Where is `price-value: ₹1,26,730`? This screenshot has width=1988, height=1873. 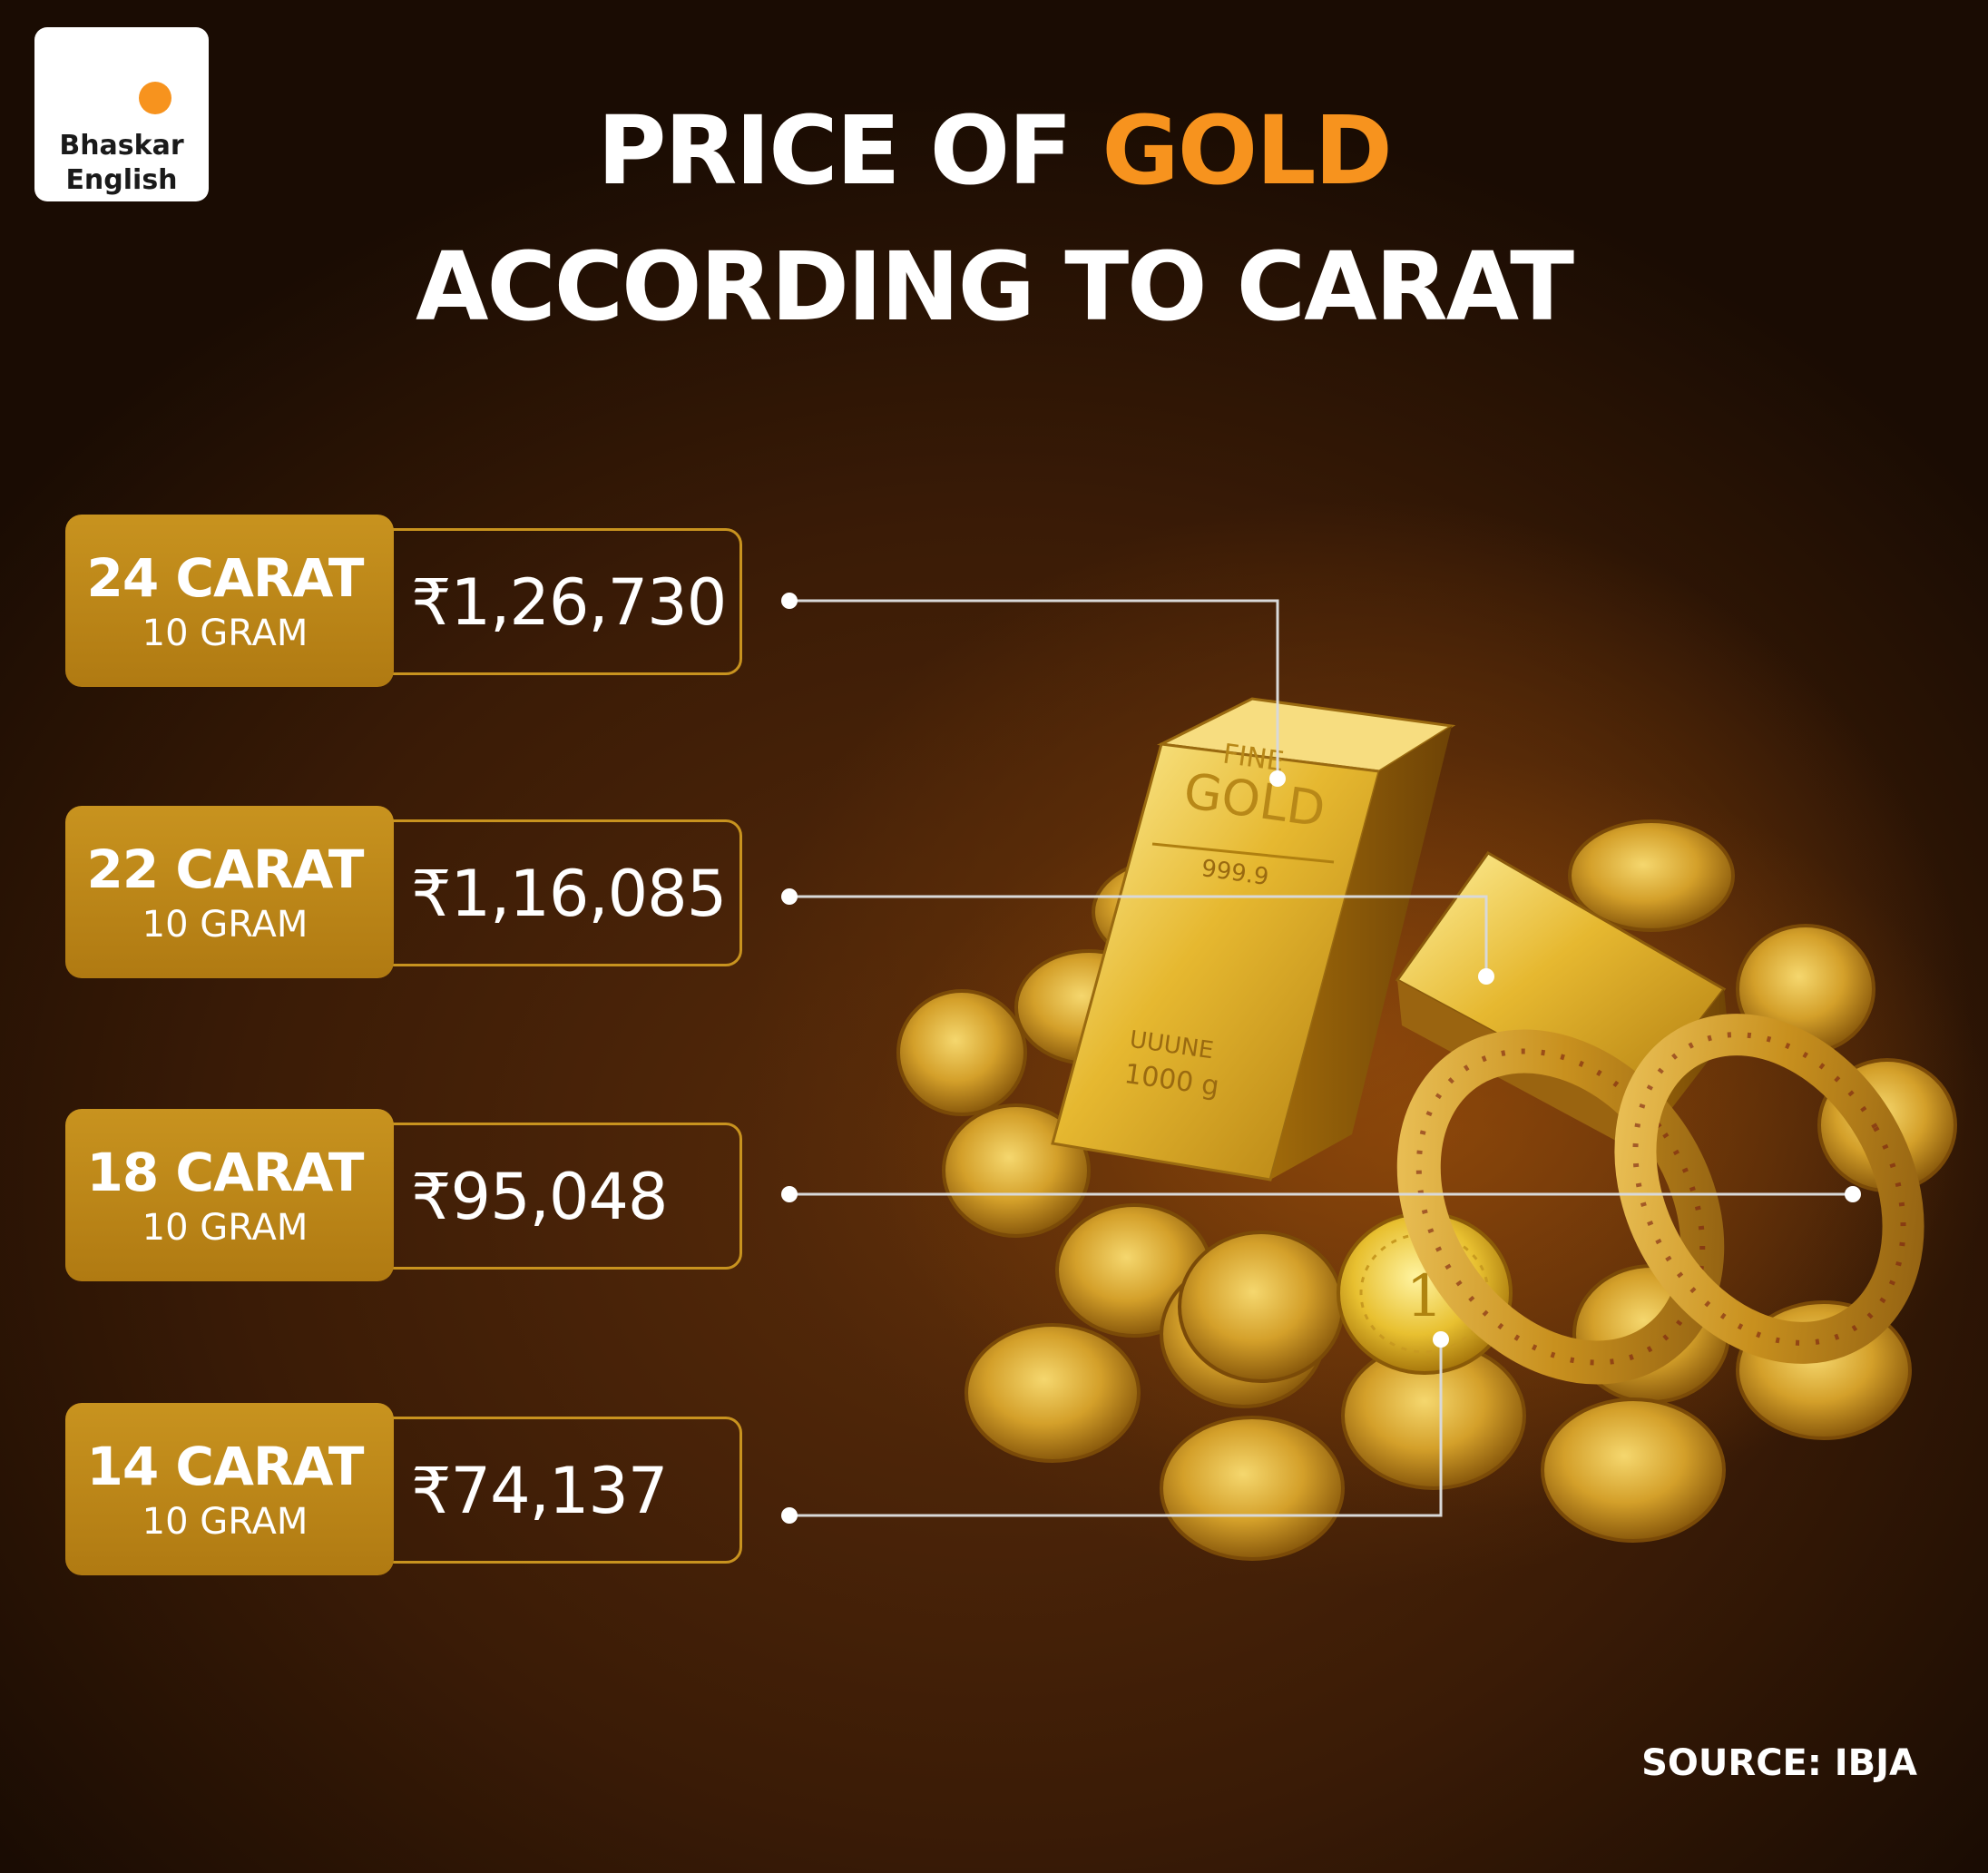 price-value: ₹1,26,730 is located at coordinates (569, 602).